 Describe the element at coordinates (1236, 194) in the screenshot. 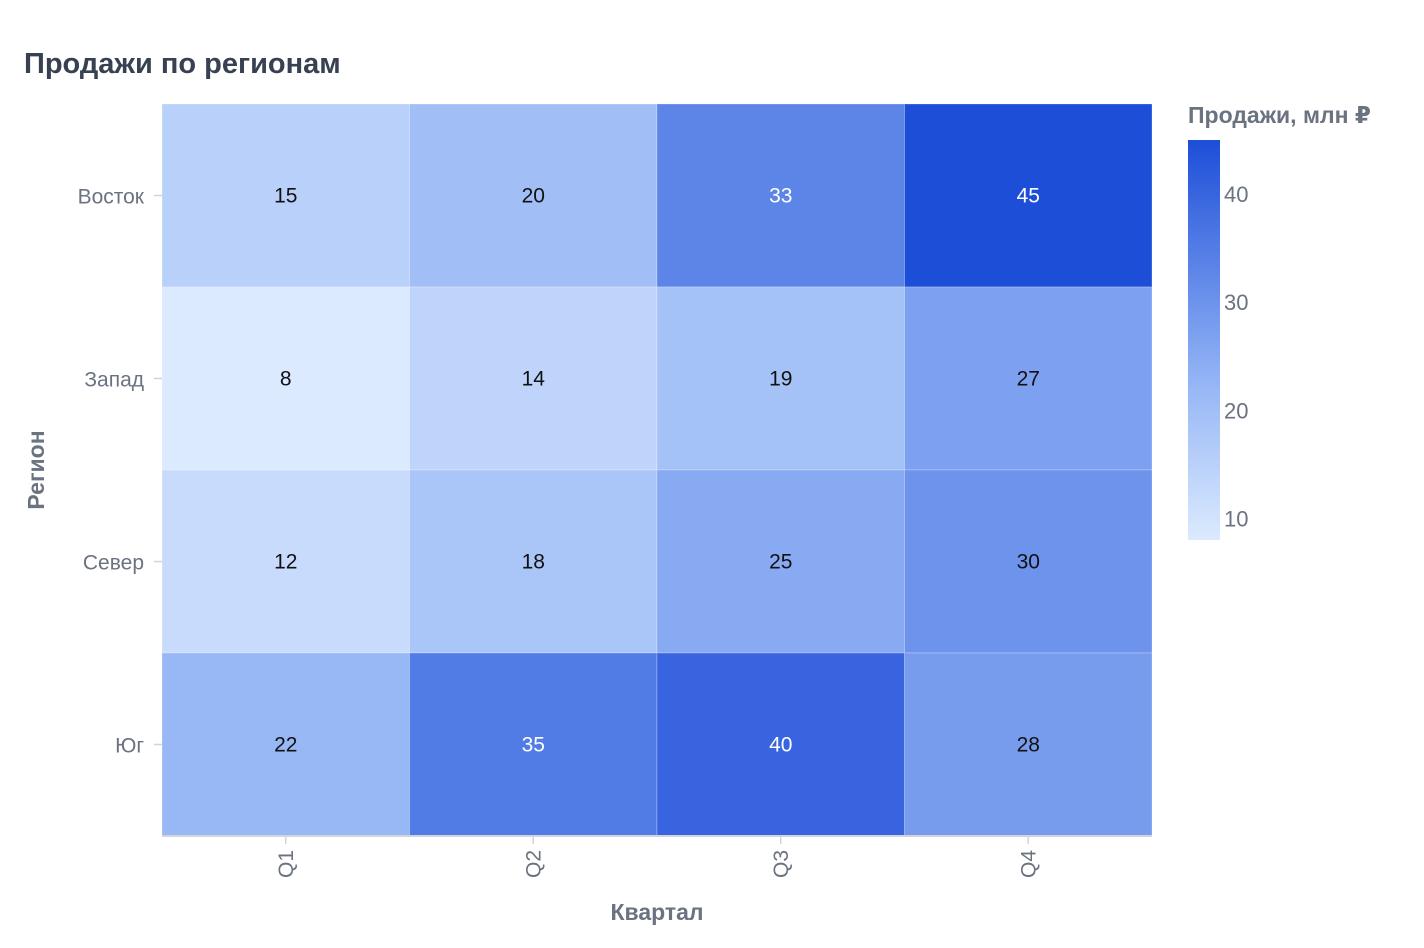

I see `colorbar-tick-label: 40` at that location.